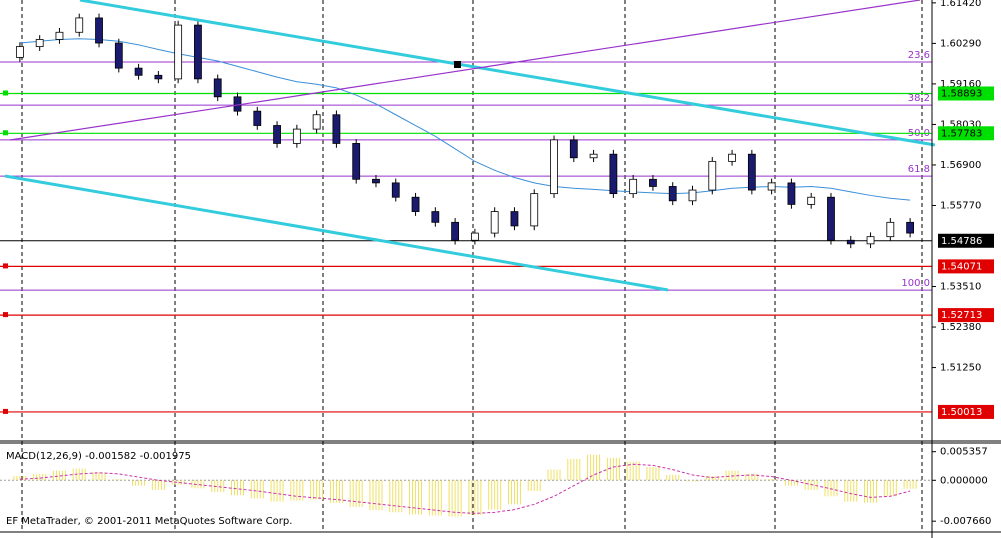 Image resolution: width=1001 pixels, height=538 pixels. What do you see at coordinates (336, 233) in the screenshot?
I see `trend-channel` at bounding box center [336, 233].